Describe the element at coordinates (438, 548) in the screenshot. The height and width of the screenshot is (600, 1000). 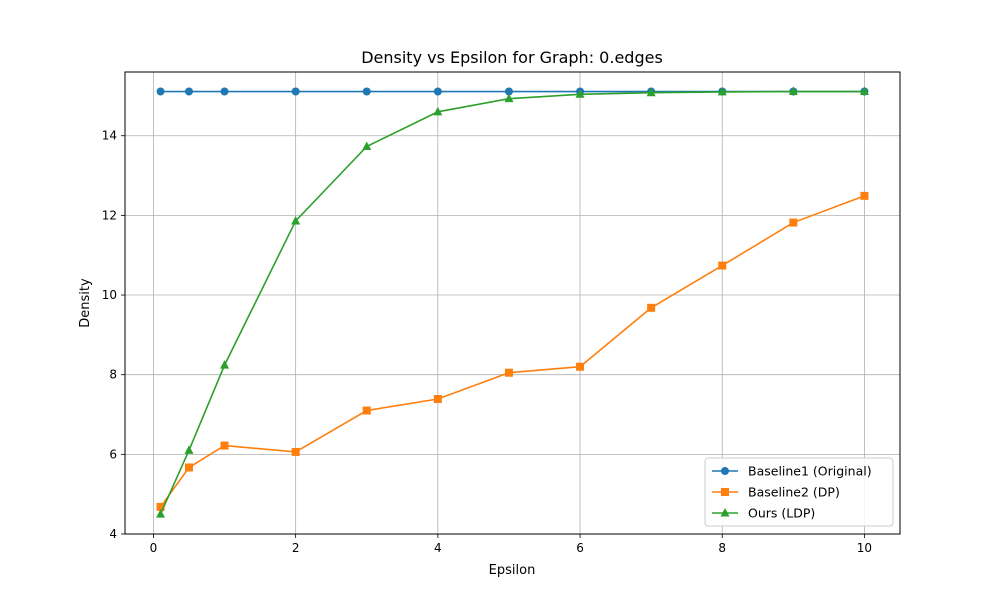
I see `x-tick-label: 4` at that location.